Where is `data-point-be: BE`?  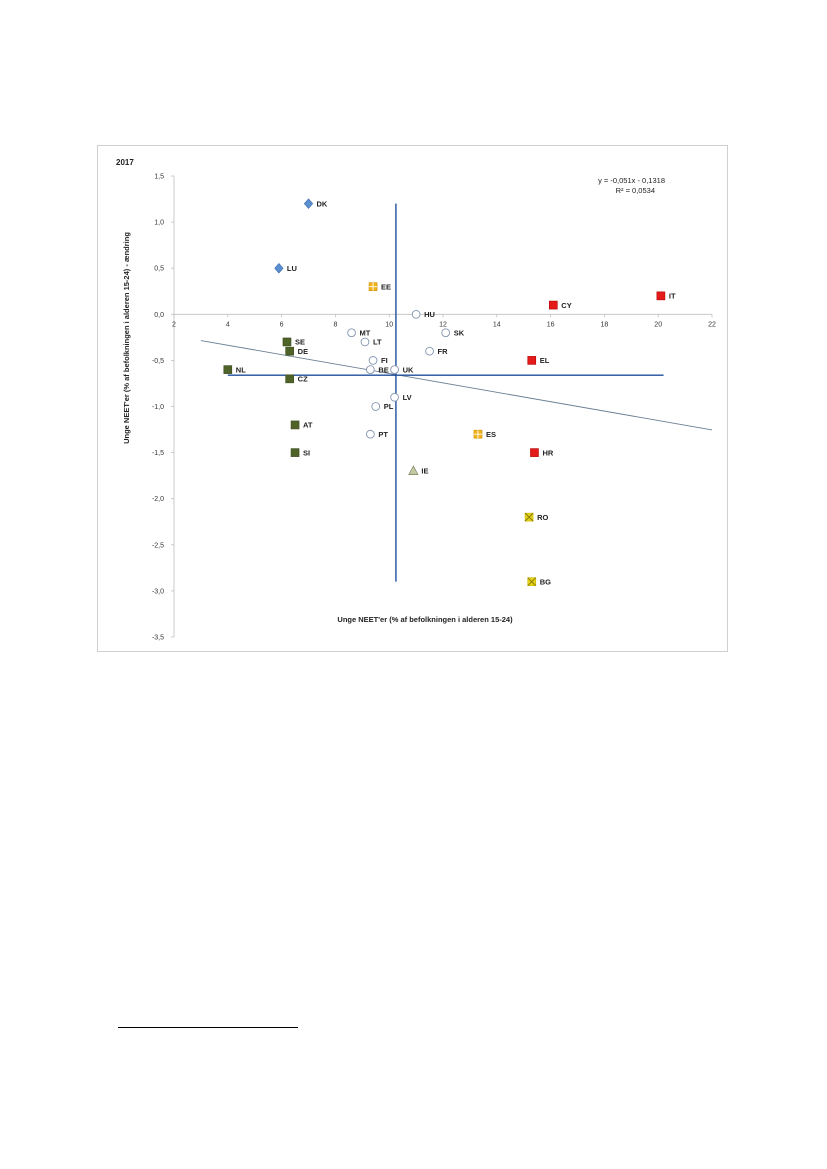
data-point-be: BE is located at coordinates (377, 369).